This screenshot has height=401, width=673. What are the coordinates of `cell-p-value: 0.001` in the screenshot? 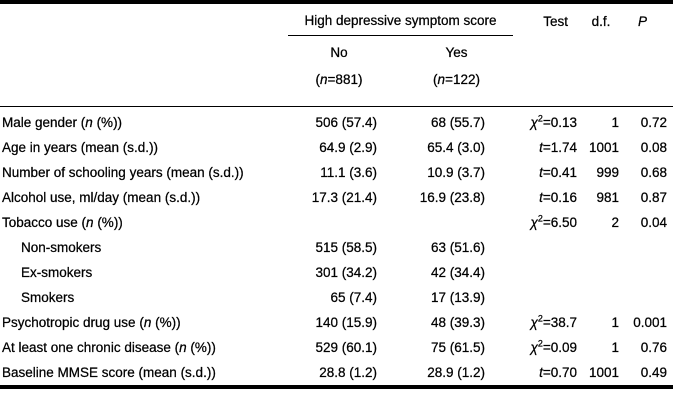 It's located at (650, 322).